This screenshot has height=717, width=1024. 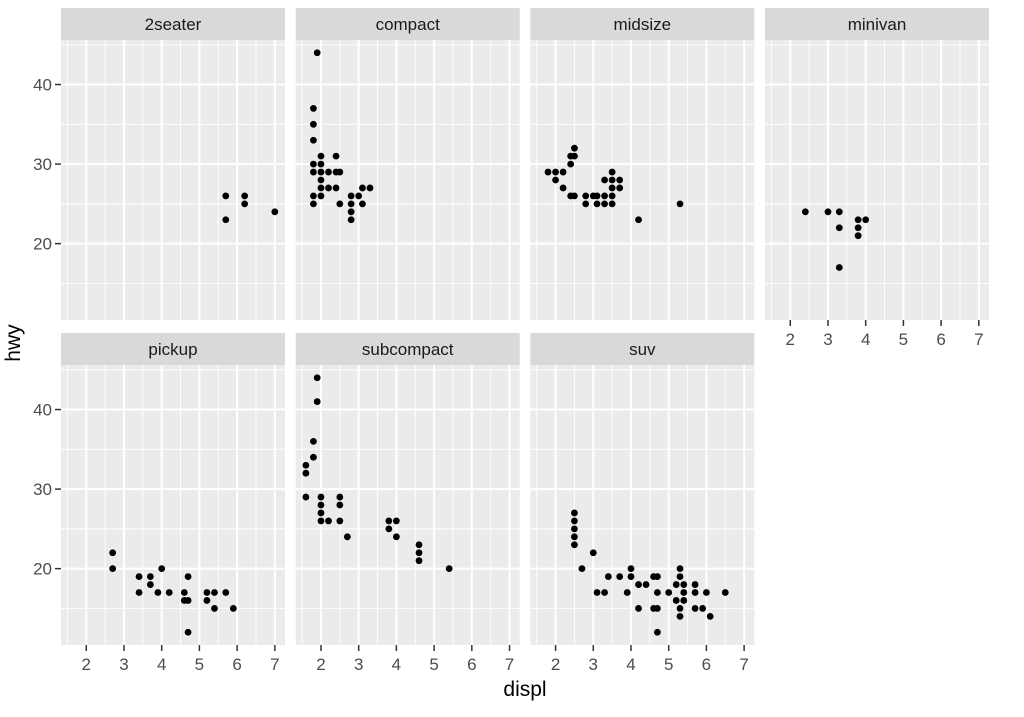 I want to click on facet-strip-compact, so click(x=407, y=24).